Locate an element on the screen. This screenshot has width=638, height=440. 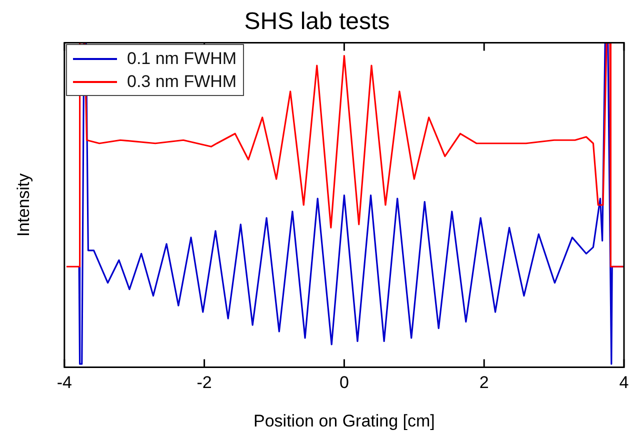
legend-label: 0.3 nm FWHM is located at coordinates (182, 82).